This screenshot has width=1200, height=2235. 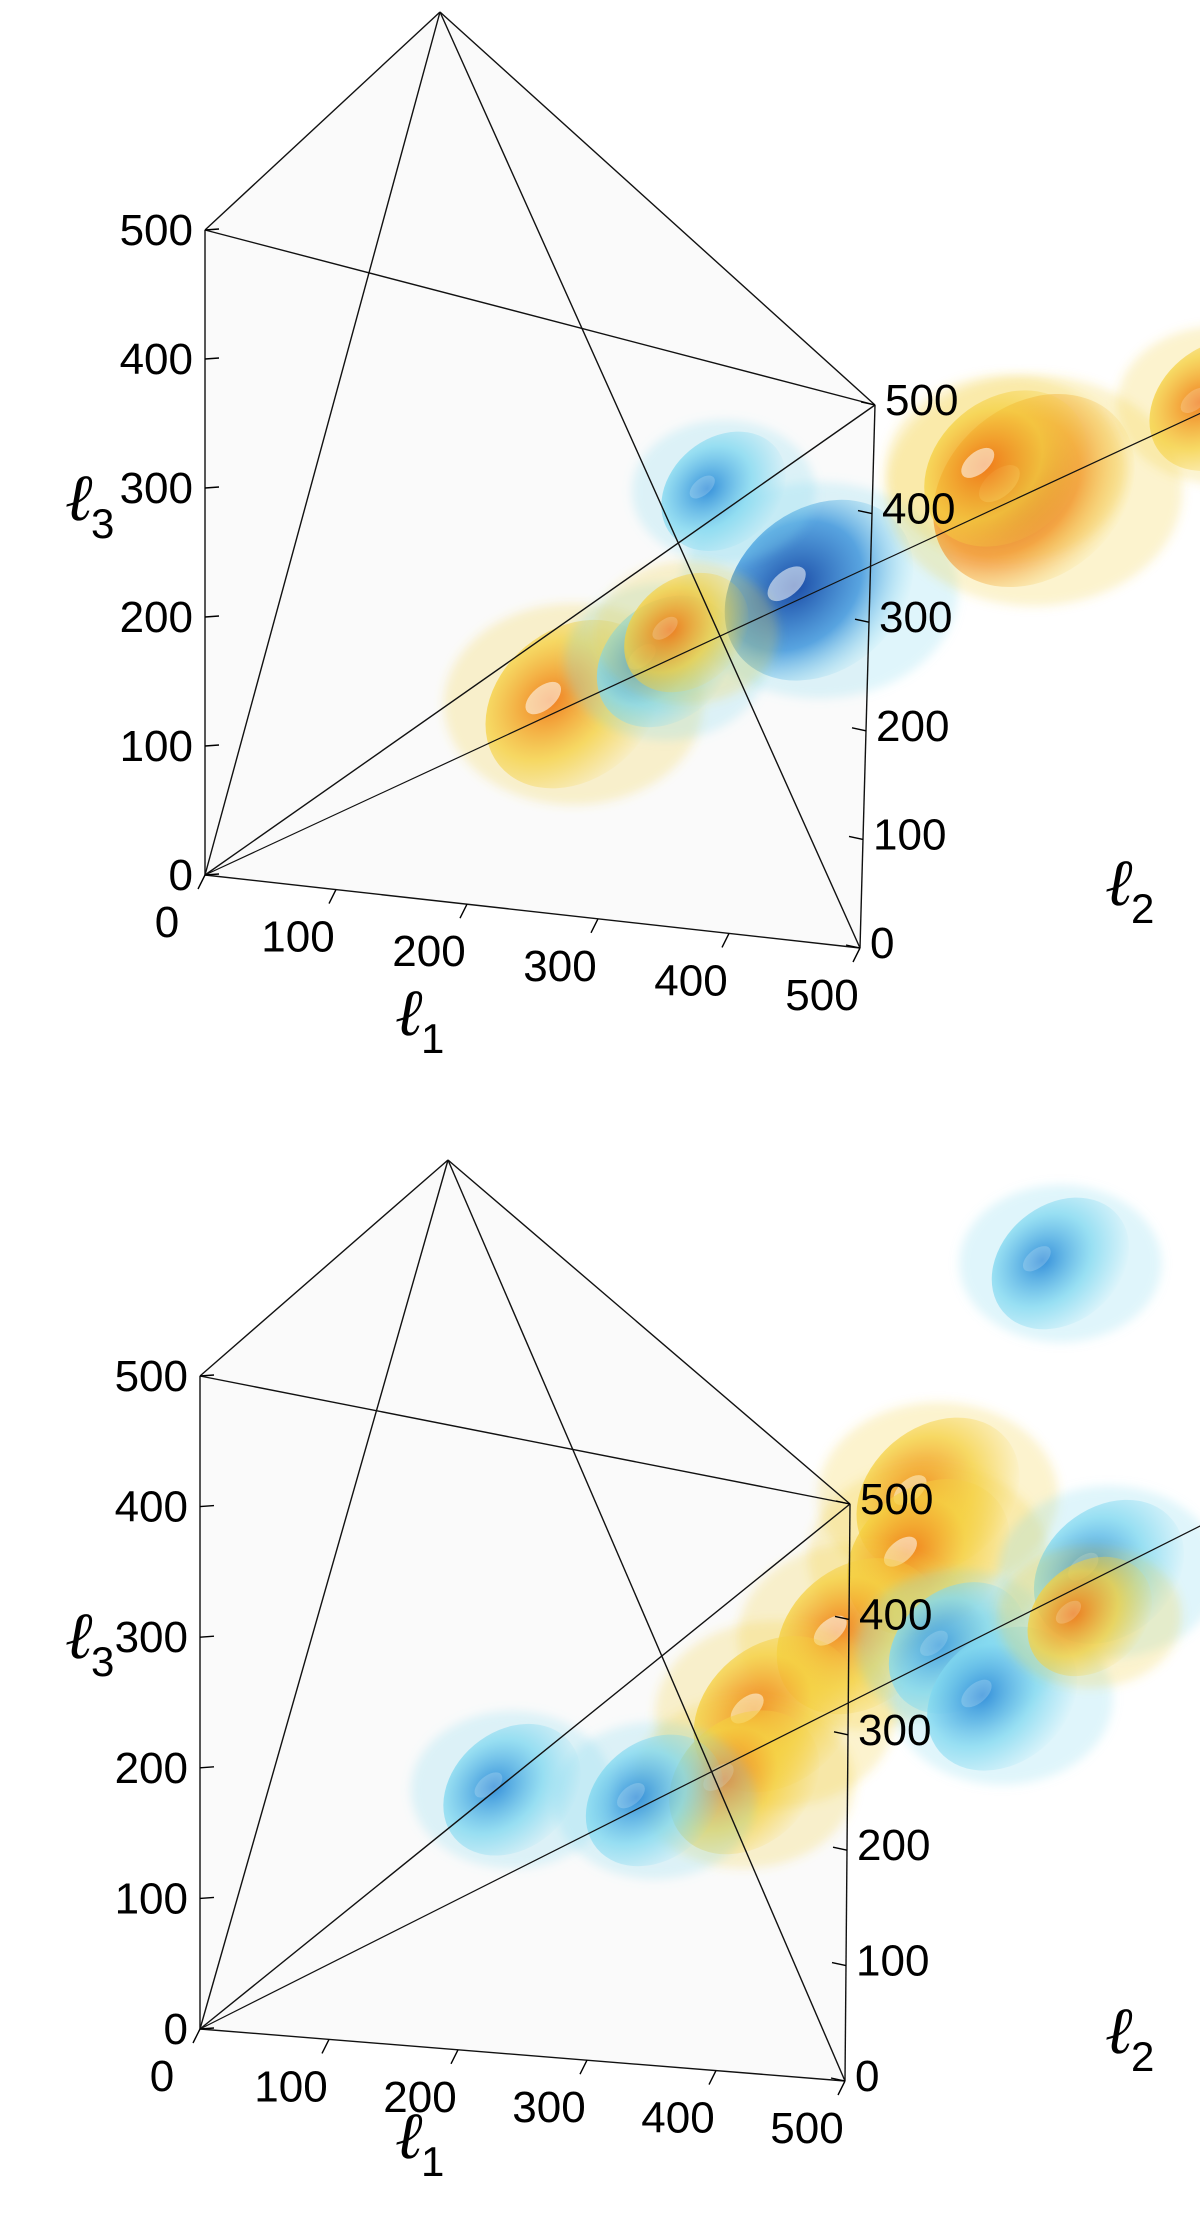 I want to click on tick-label-l2: 400, so click(x=895, y=1614).